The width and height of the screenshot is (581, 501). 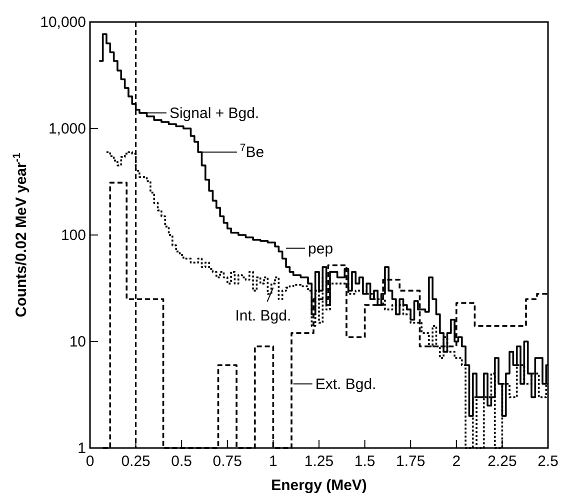 What do you see at coordinates (252, 152) in the screenshot?
I see `annotation: $^{7}$Be` at bounding box center [252, 152].